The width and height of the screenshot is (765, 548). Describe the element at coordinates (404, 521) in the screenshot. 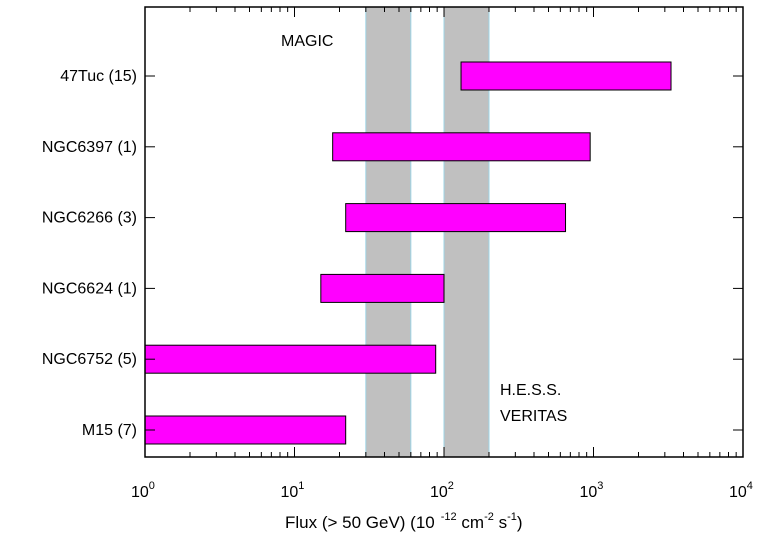

I see `x-axis-title: Flux (> 50 GeV) (10 -12 cm-2 s-1)` at that location.